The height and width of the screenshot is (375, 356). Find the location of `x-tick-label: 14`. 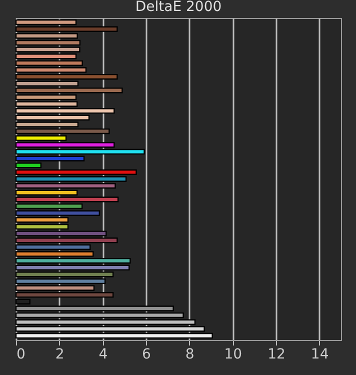

x-tick-label: 14 is located at coordinates (319, 354).